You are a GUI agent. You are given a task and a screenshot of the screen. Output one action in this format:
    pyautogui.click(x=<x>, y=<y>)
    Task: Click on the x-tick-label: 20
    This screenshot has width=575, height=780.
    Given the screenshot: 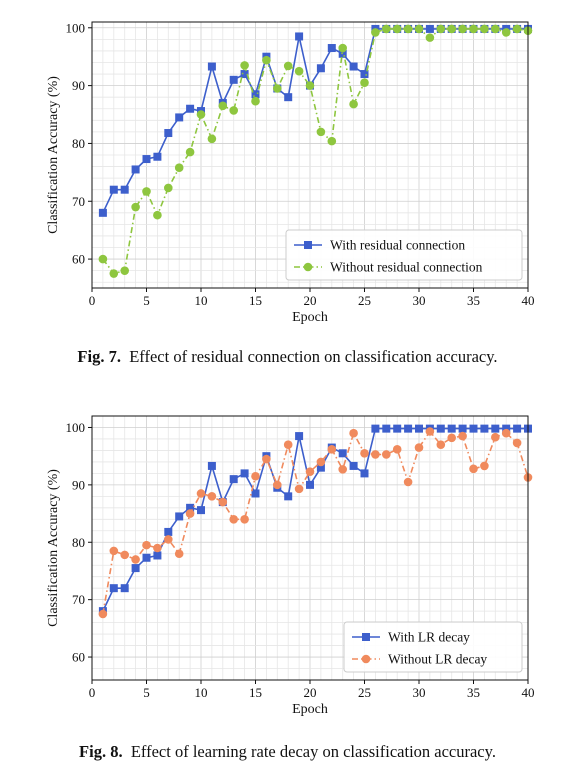 What is the action you would take?
    pyautogui.click(x=310, y=692)
    